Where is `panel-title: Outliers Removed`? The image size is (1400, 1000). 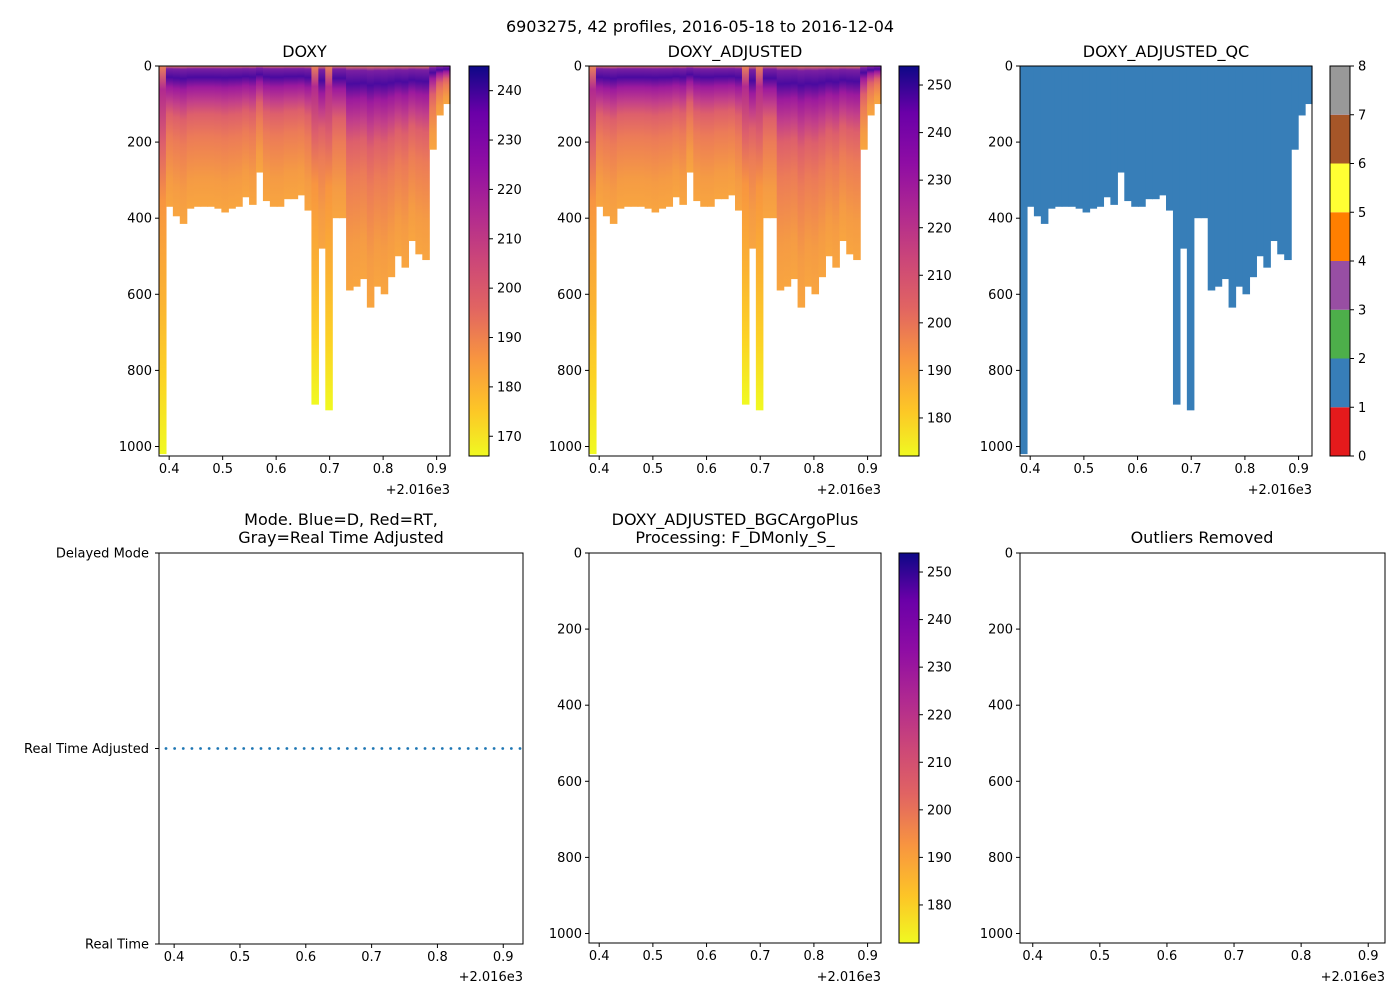
panel-title: Outliers Removed is located at coordinates (1202, 537).